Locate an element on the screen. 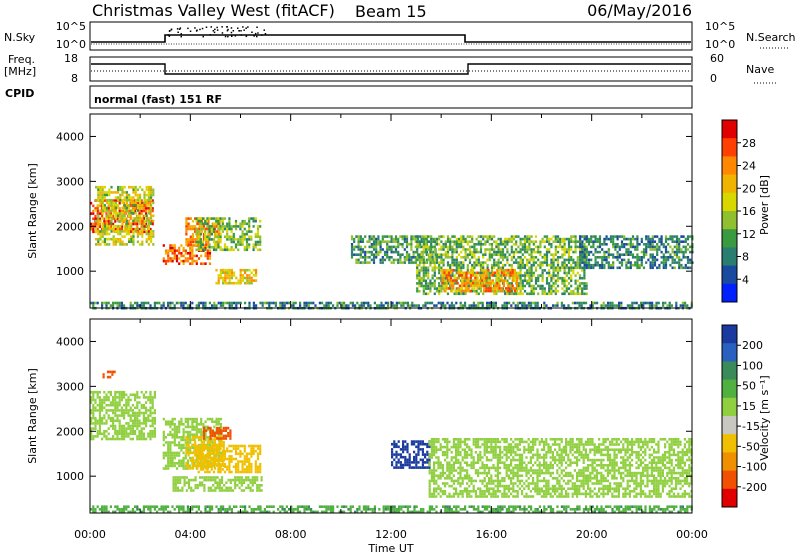  power-colorbar-swatch is located at coordinates (729, 129).